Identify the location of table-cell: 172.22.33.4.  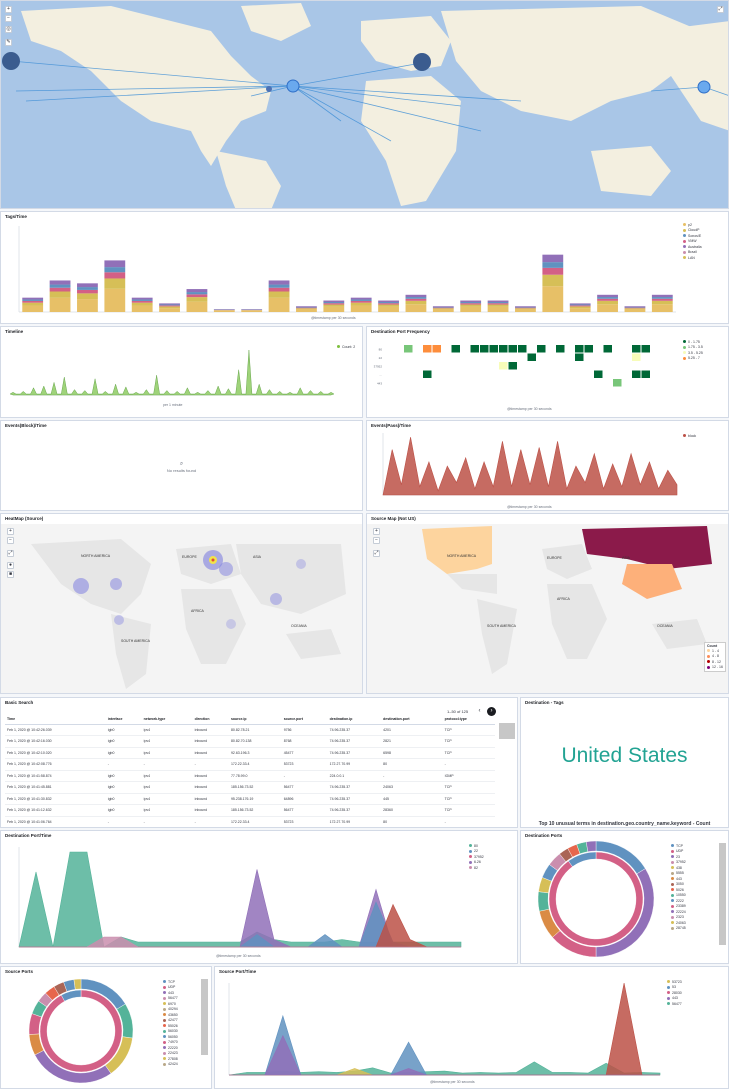
(255, 764).